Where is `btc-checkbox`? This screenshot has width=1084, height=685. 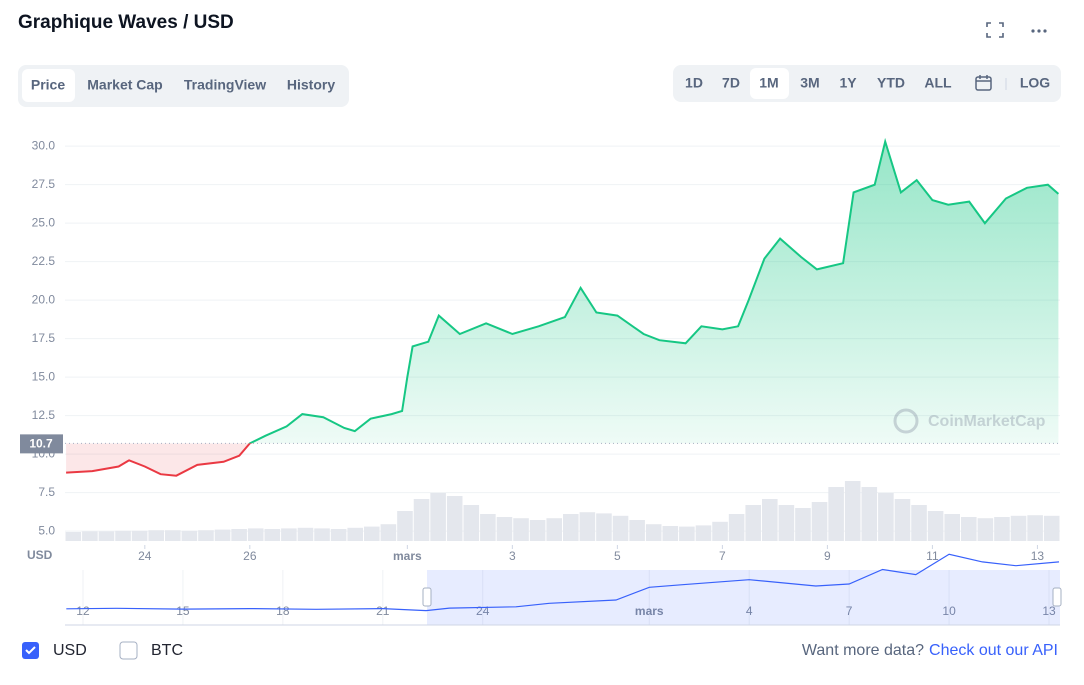 btc-checkbox is located at coordinates (128, 650).